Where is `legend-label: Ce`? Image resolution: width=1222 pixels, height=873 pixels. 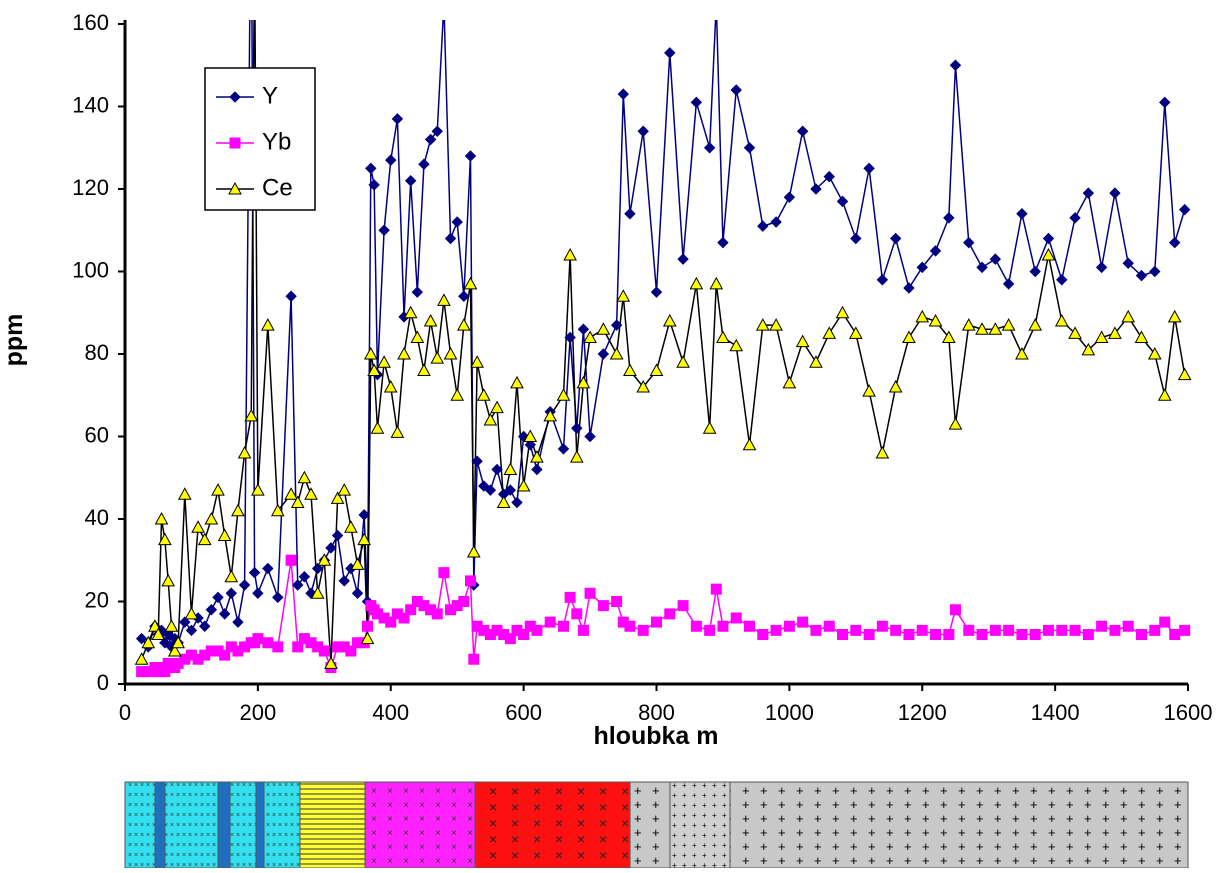
legend-label: Ce is located at coordinates (277, 187).